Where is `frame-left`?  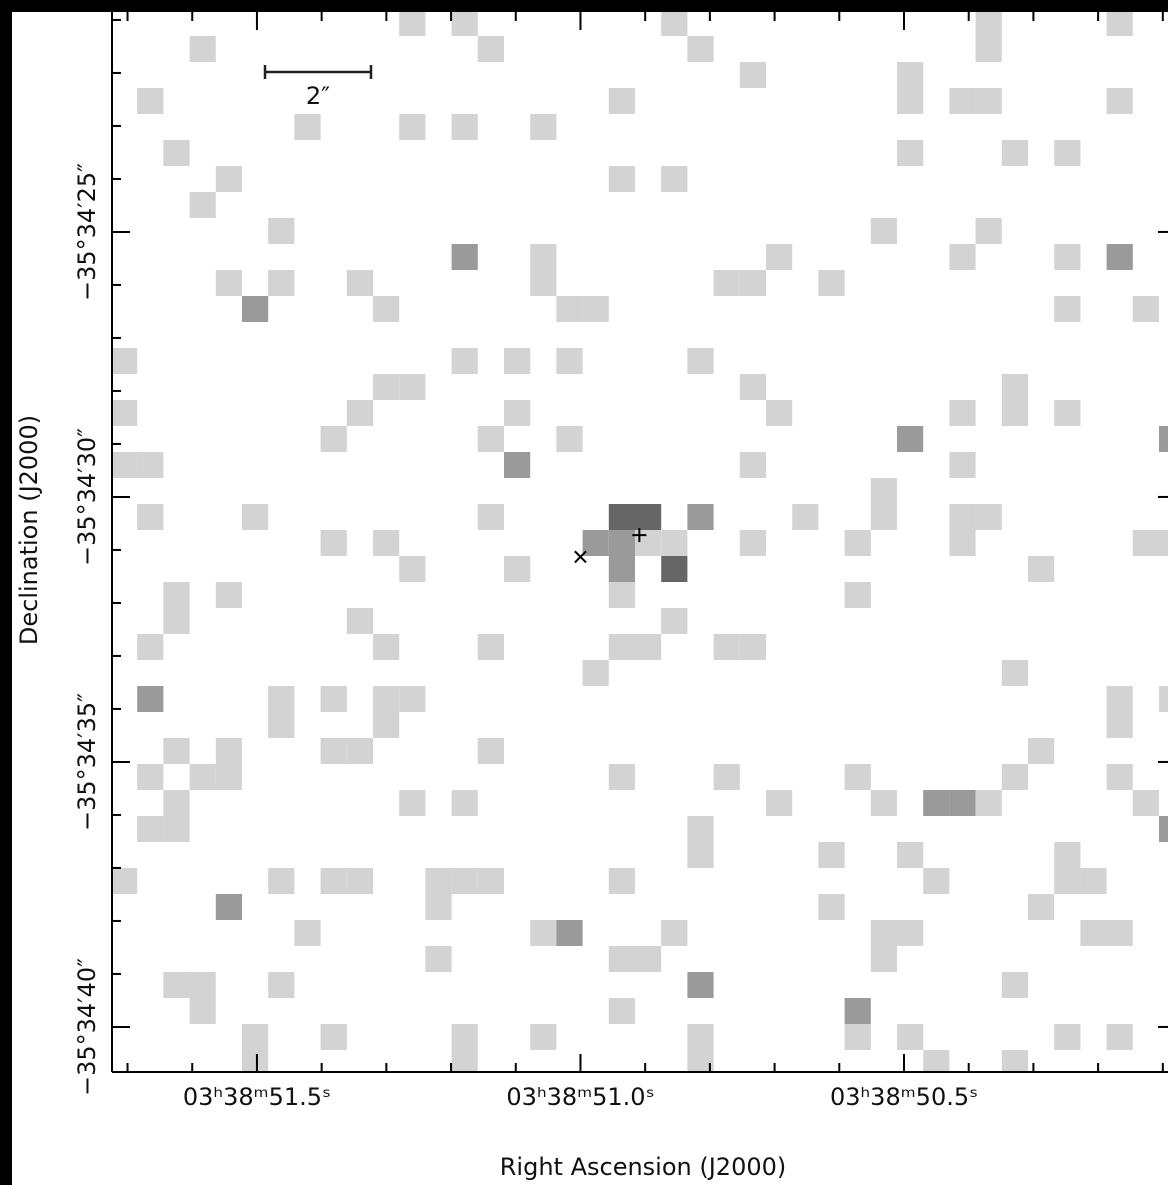
frame-left is located at coordinates (6, 592).